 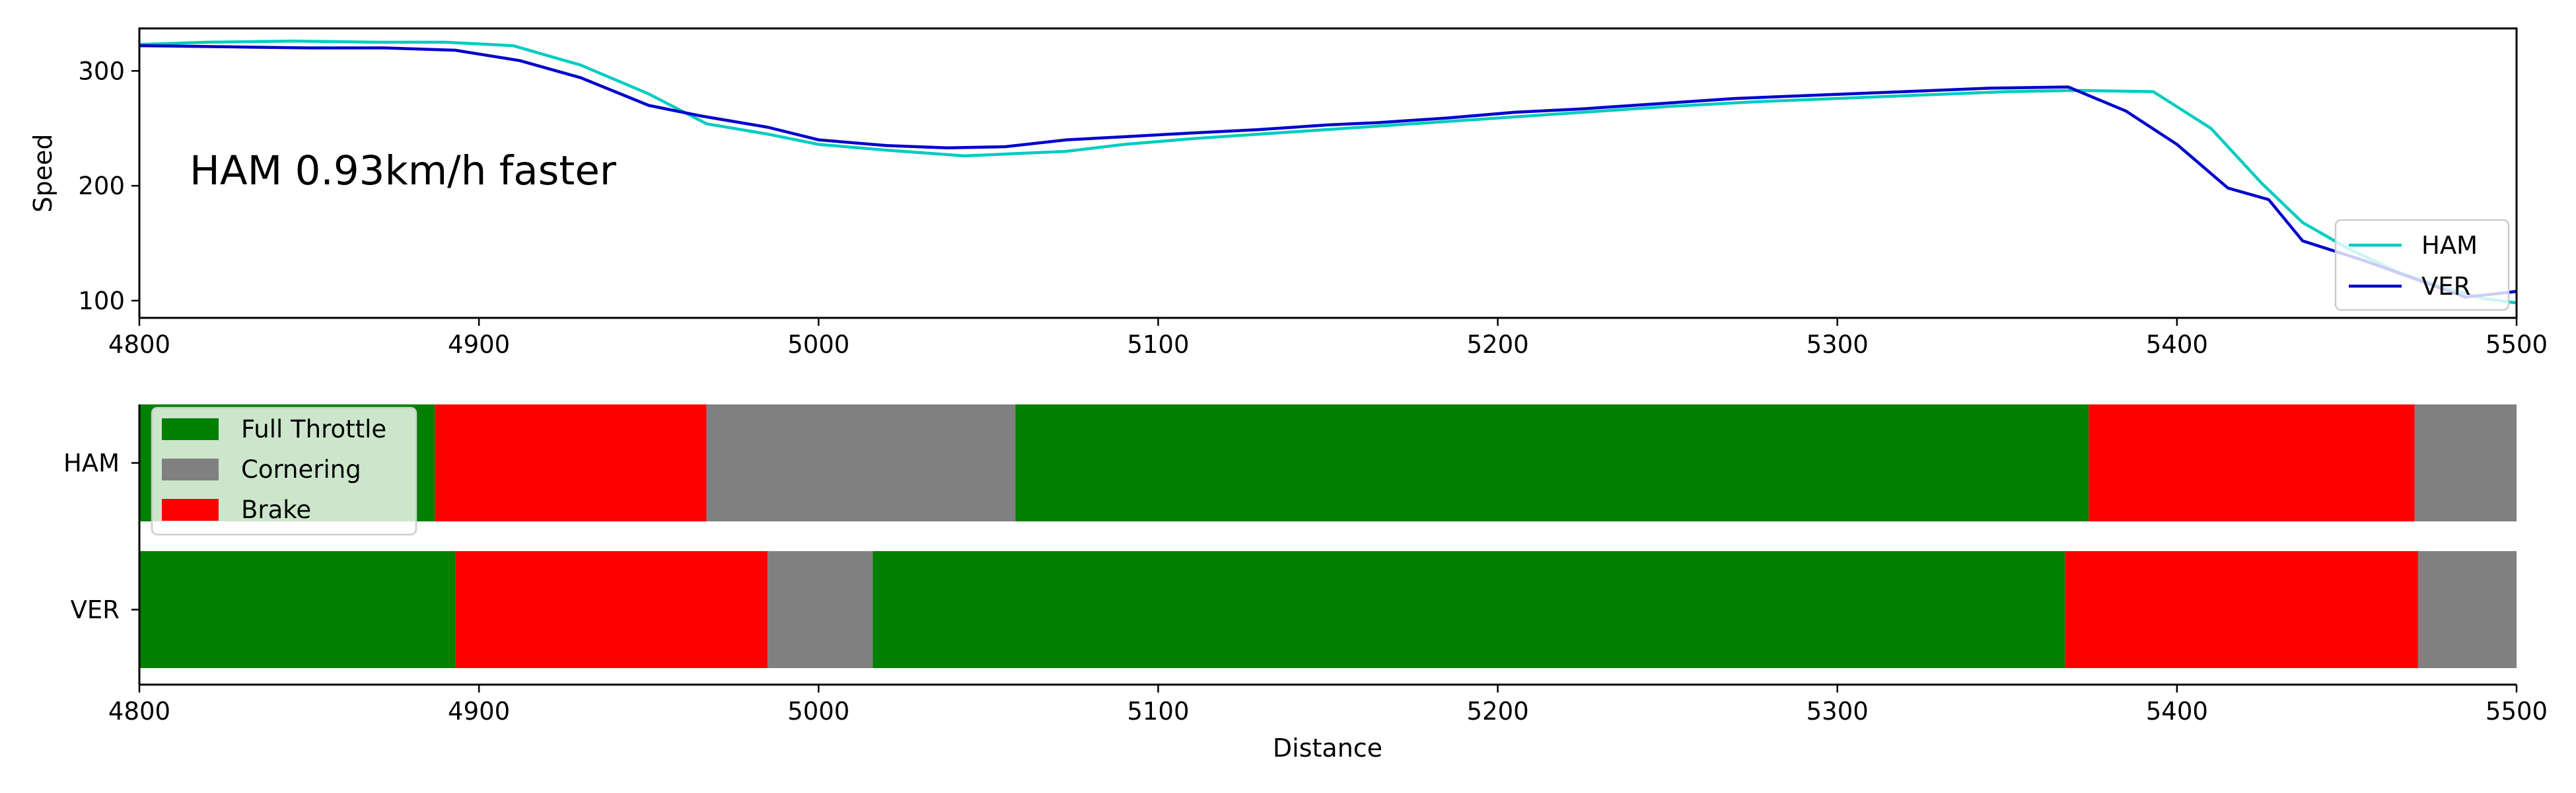 I want to click on bar-y-ticks: HAM VER, so click(x=101, y=537).